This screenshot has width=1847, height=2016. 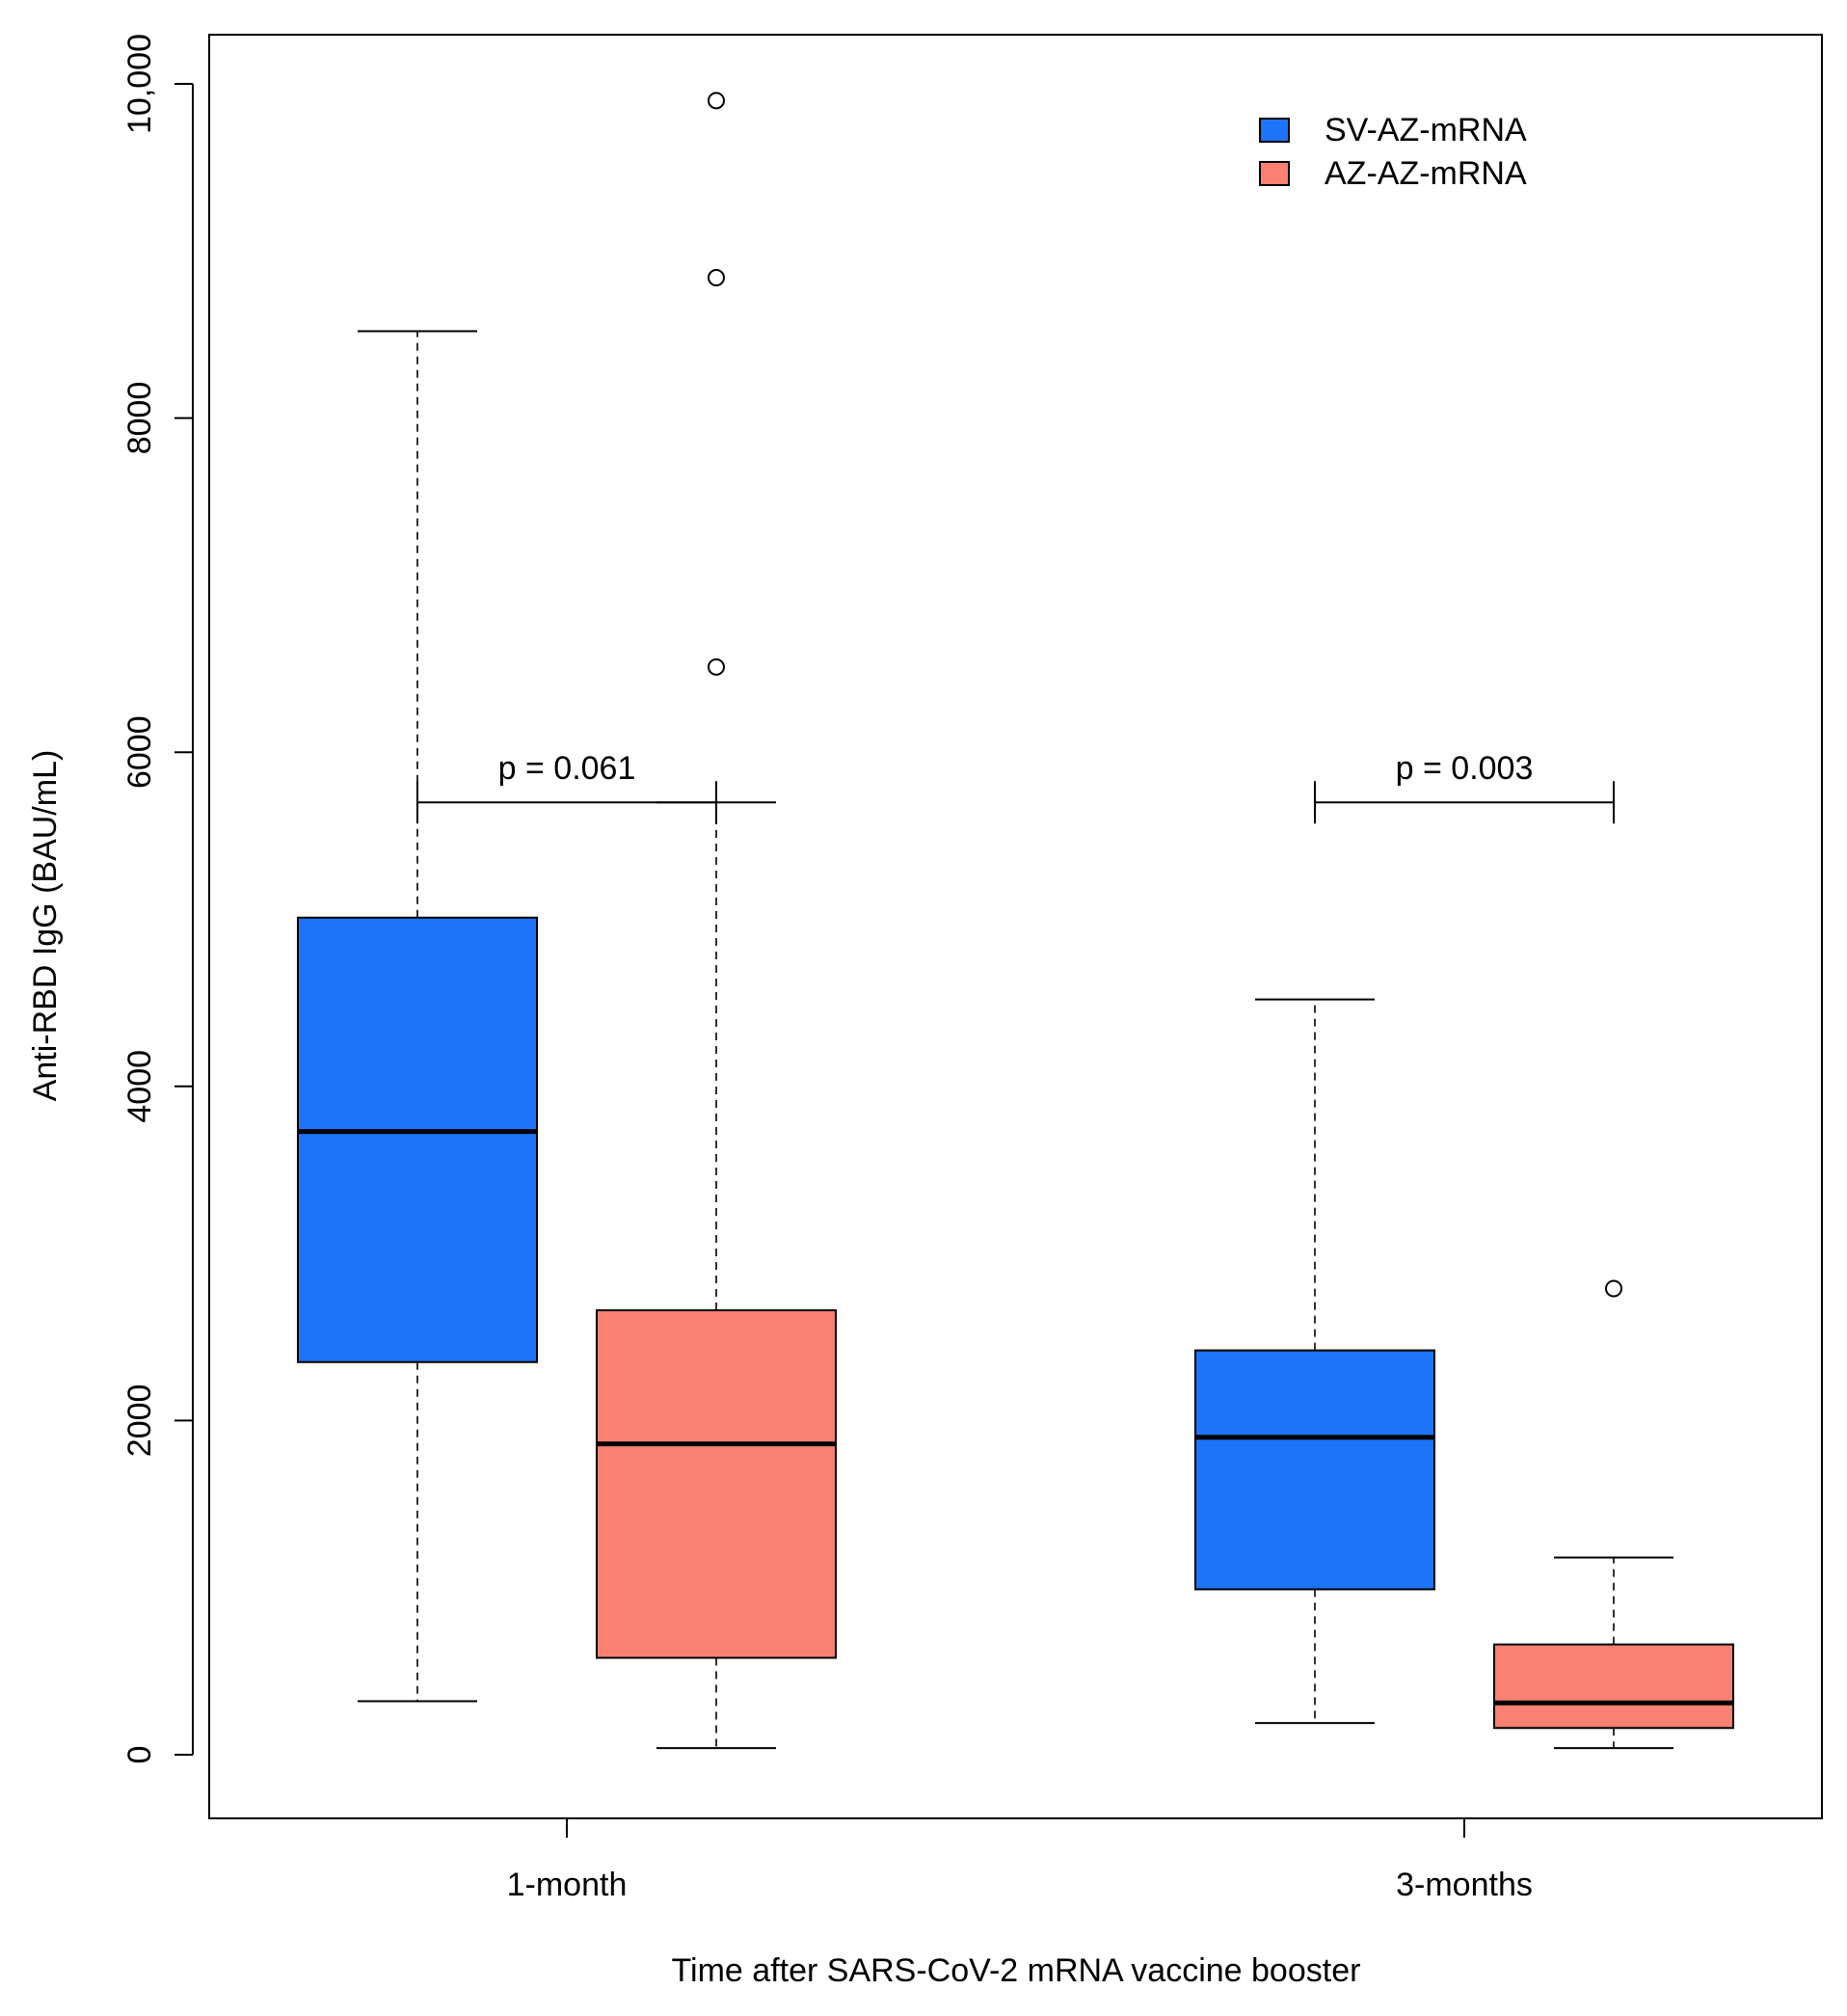 I want to click on p-value-bracket-1-month: p = 0.061, so click(x=566, y=787).